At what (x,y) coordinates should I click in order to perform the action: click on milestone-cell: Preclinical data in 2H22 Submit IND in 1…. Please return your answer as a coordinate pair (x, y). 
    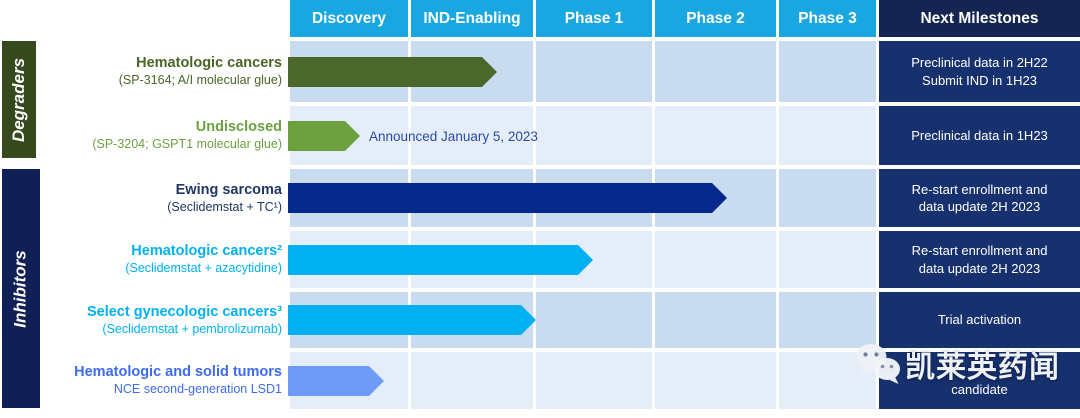
    Looking at the image, I should click on (979, 71).